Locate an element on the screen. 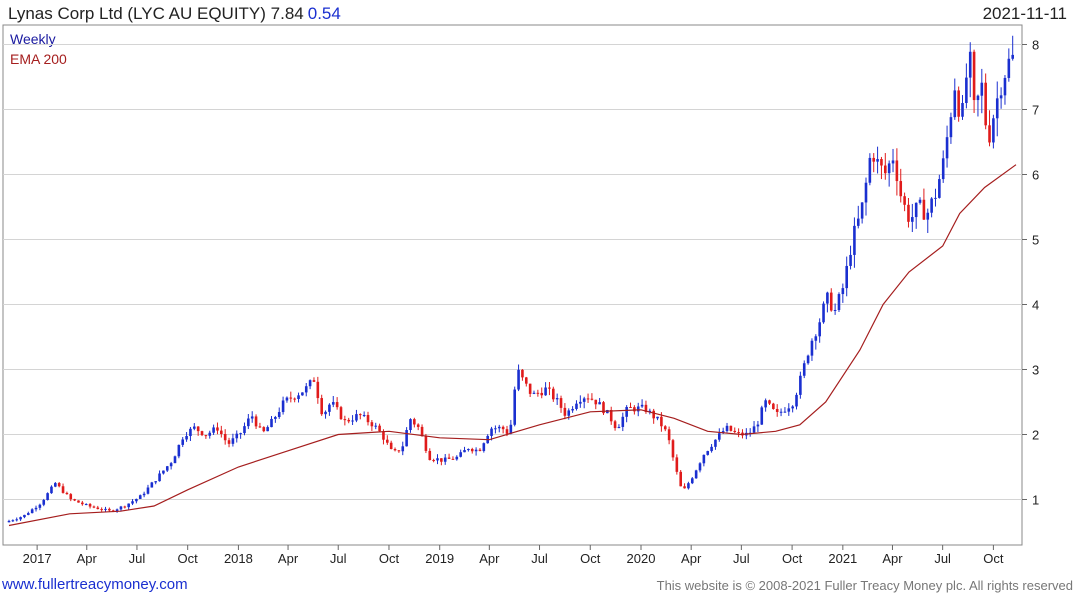 The height and width of the screenshot is (600, 1075). site-link: www.fullertreacymoney.com is located at coordinates (95, 584).